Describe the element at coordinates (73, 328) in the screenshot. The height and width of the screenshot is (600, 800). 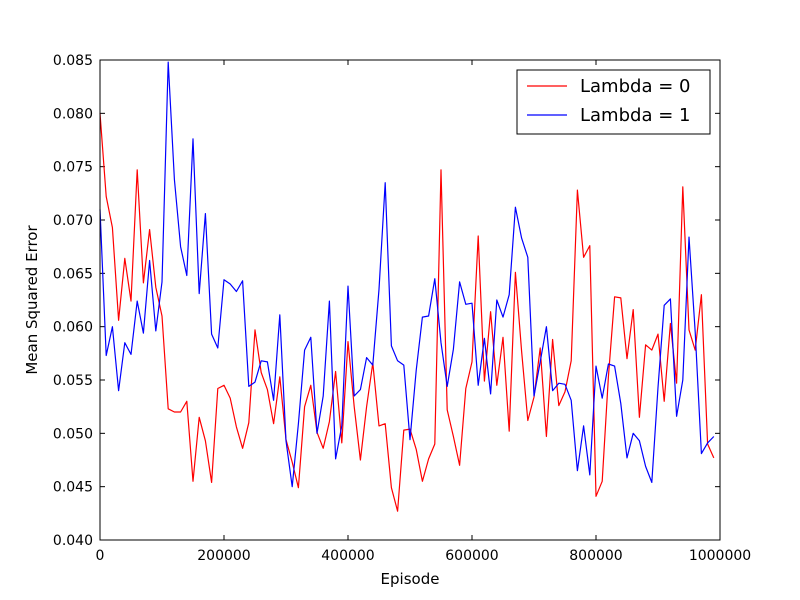
I see `y-tick-label: 0.060` at that location.